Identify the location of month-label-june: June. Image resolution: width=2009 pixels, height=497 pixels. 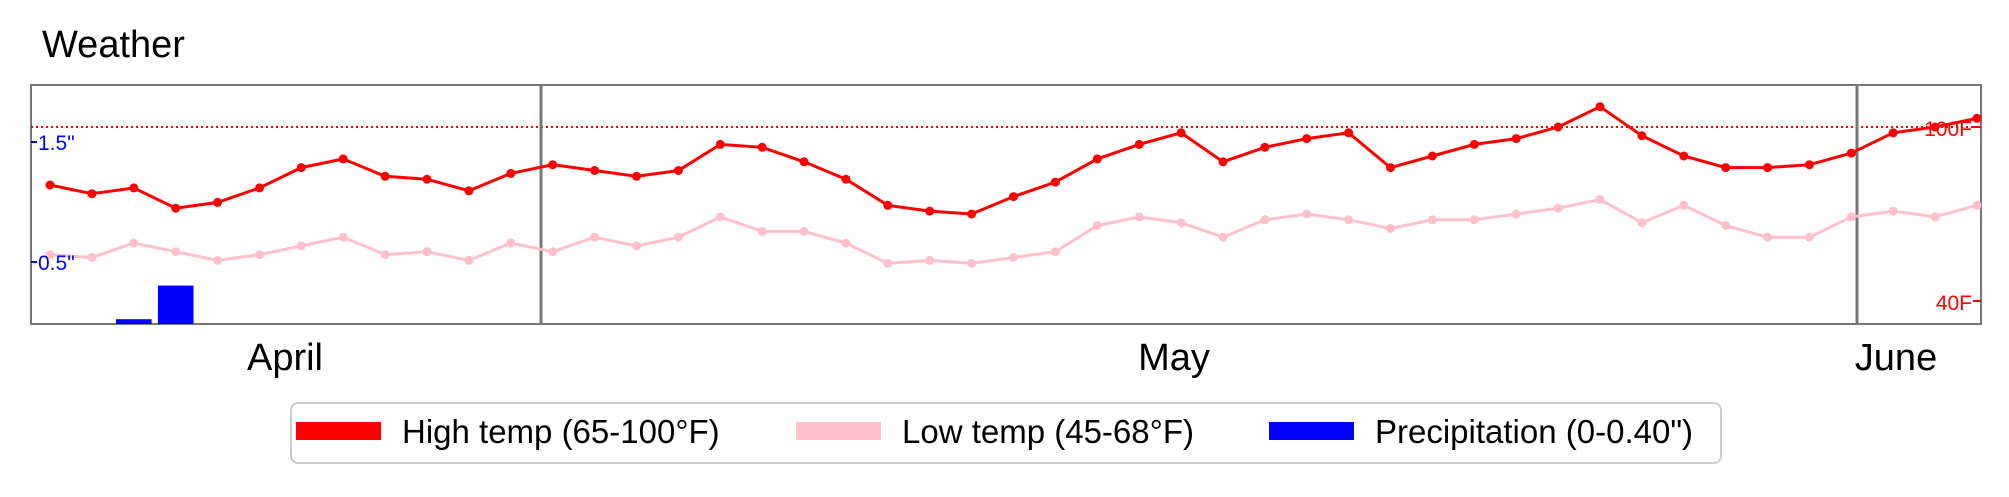
(1896, 358).